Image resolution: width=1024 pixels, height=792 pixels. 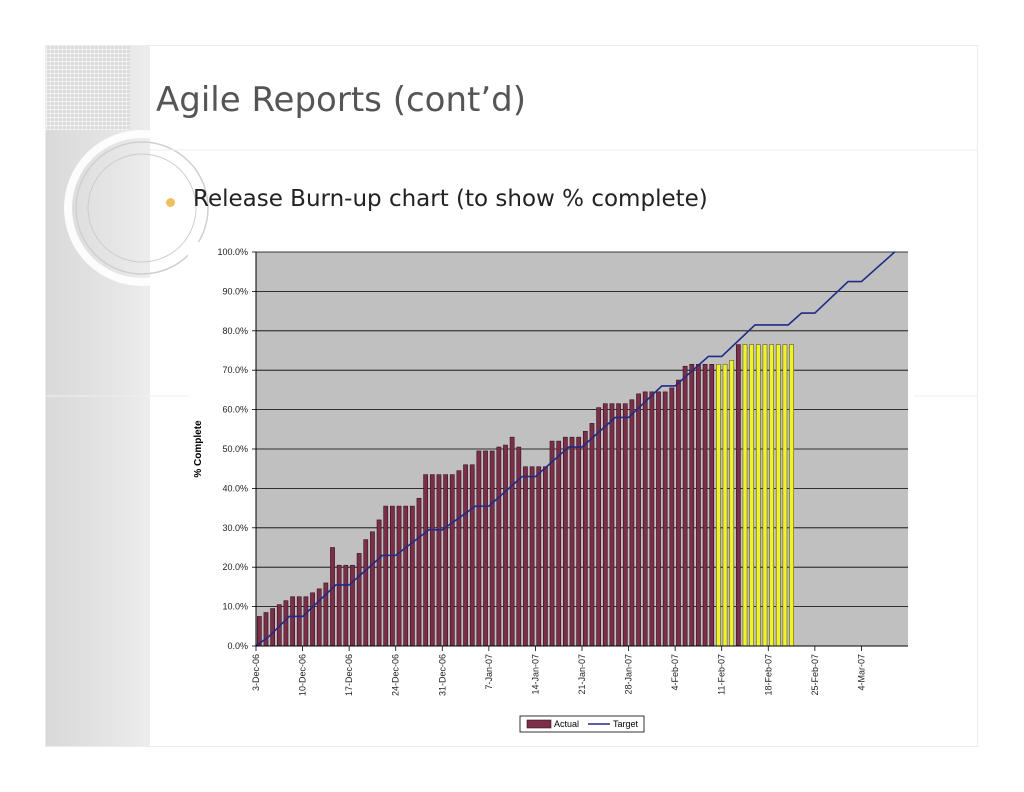 I want to click on decor-ring-outer, so click(x=142, y=208).